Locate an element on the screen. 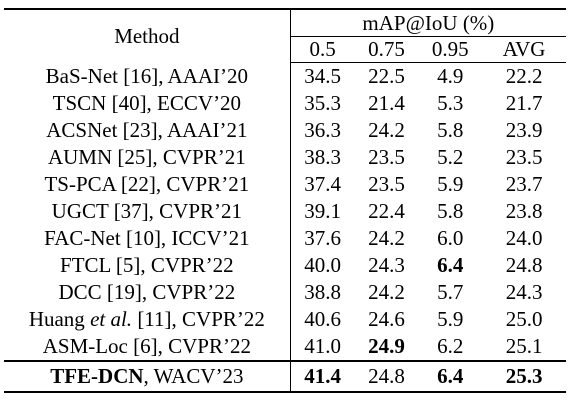  column-header-0.5: 0.5 is located at coordinates (322, 49).